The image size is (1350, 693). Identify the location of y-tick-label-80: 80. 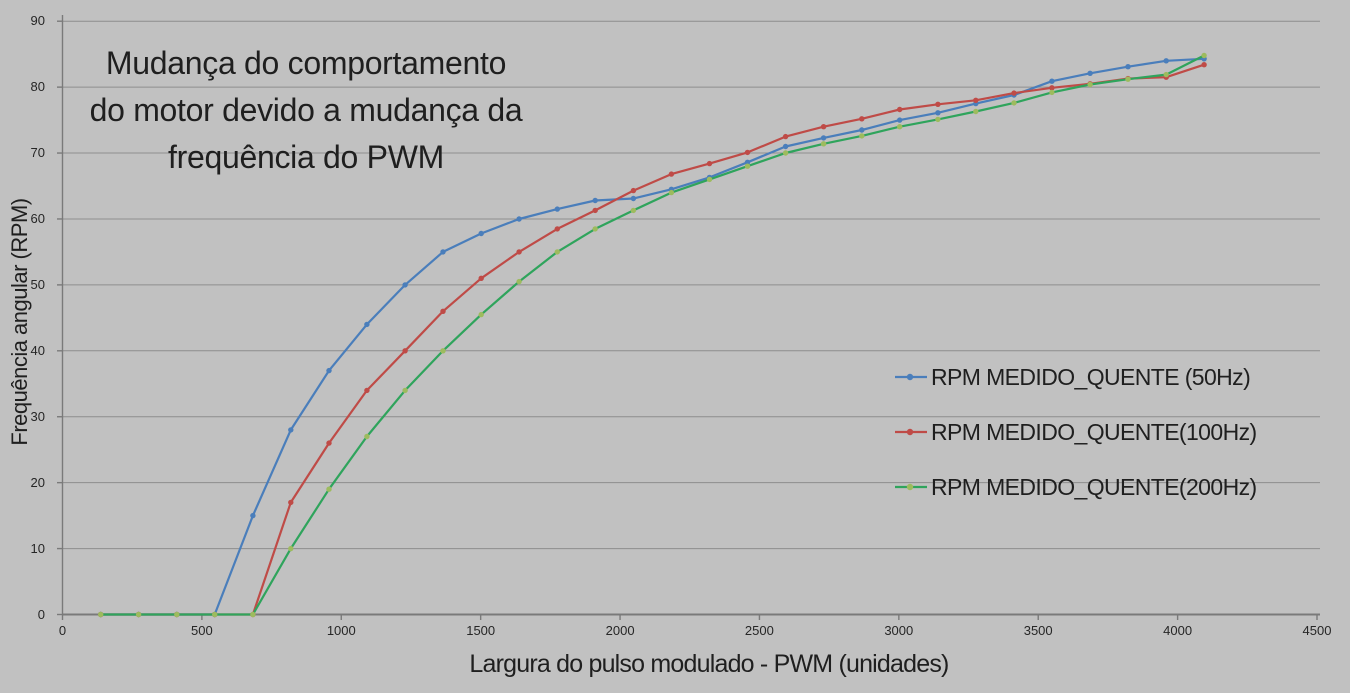
(37, 87).